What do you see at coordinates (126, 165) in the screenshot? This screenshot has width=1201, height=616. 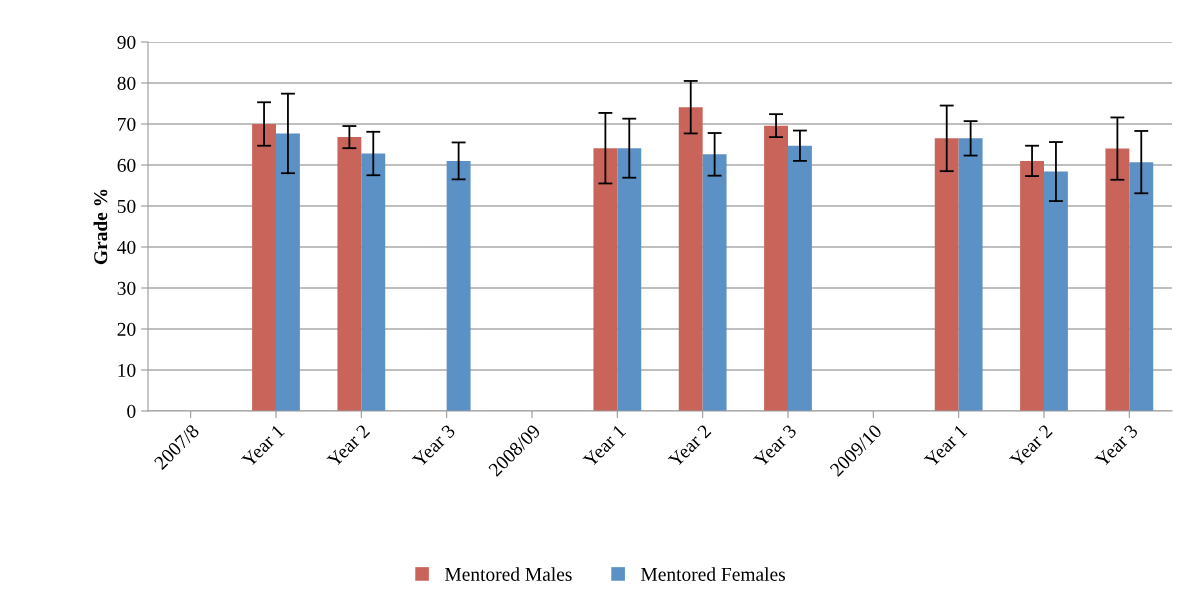 I see `y-tick-label: 60` at bounding box center [126, 165].